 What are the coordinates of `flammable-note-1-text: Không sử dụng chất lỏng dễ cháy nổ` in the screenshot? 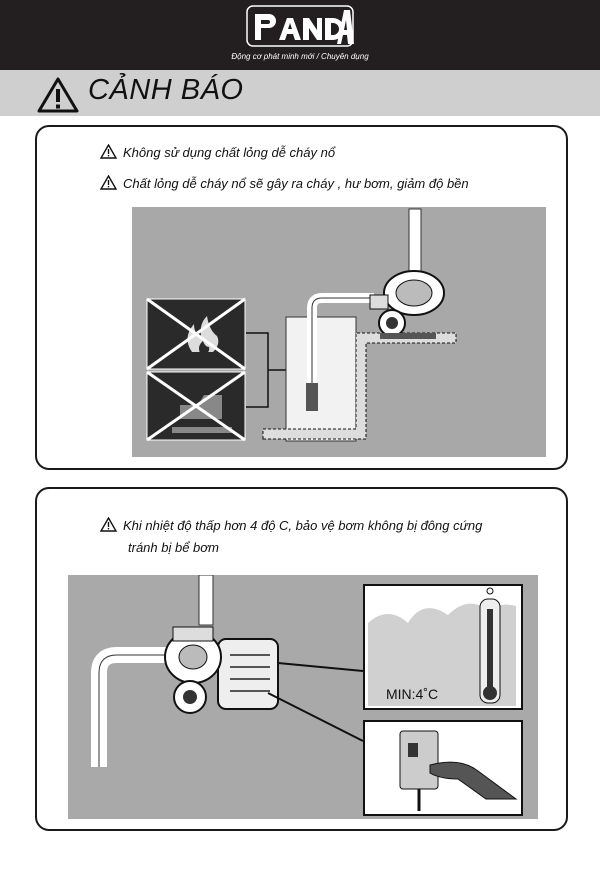 It's located at (229, 152).